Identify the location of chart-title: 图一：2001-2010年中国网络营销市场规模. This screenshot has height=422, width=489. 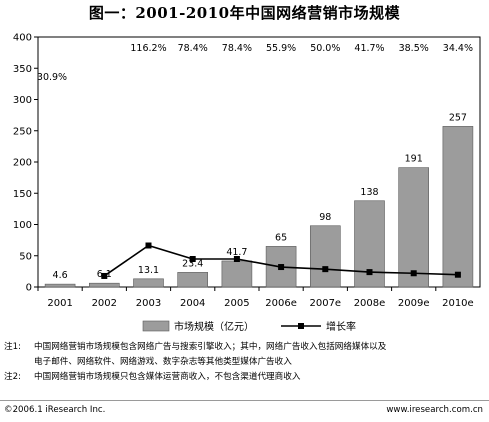
(244, 13).